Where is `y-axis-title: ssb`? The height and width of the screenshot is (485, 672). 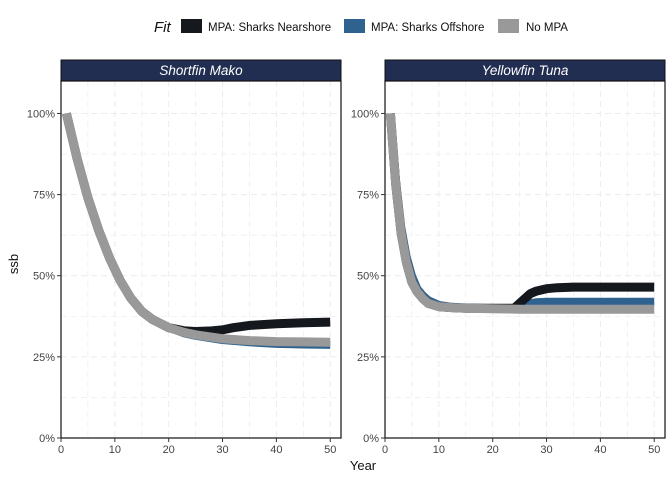
y-axis-title: ssb is located at coordinates (13, 264).